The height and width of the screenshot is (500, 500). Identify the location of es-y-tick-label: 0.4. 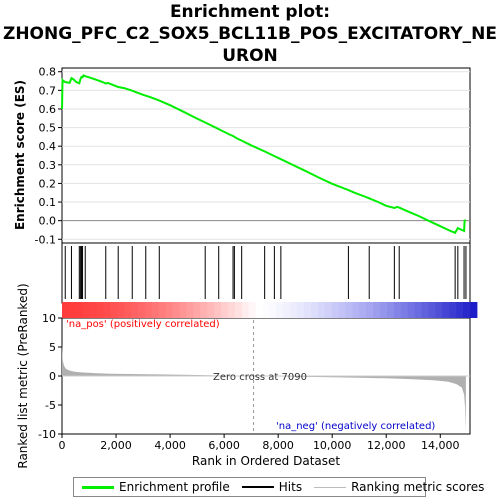
(48, 146).